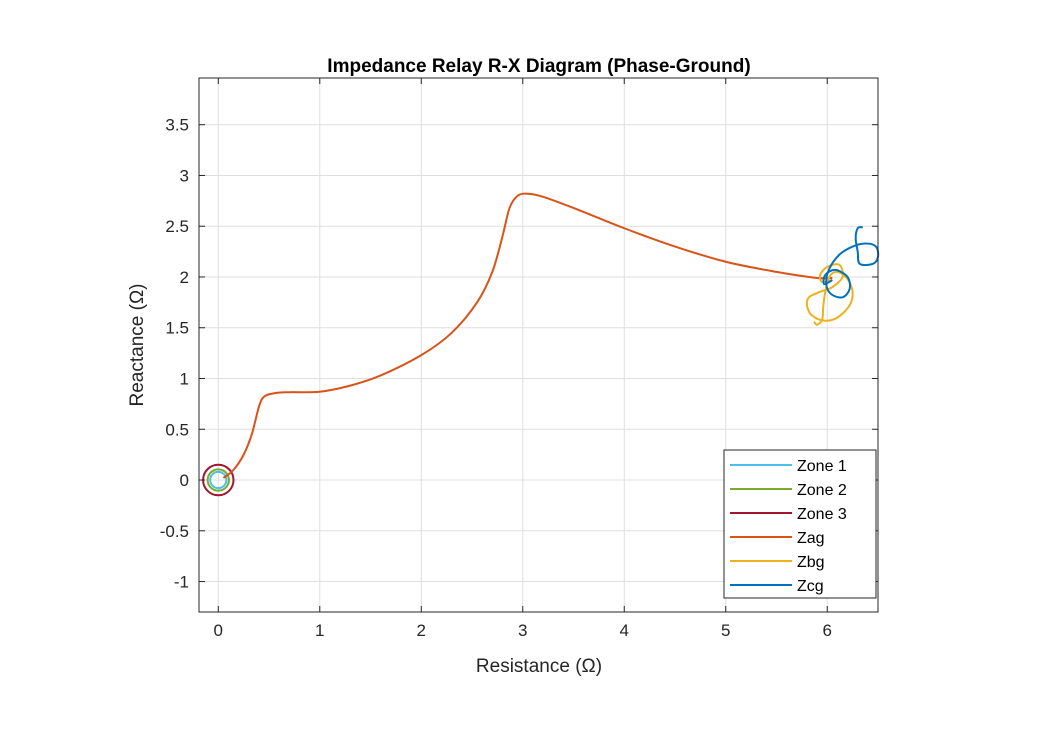  Describe the element at coordinates (827, 630) in the screenshot. I see `x-tick-label: 6` at that location.